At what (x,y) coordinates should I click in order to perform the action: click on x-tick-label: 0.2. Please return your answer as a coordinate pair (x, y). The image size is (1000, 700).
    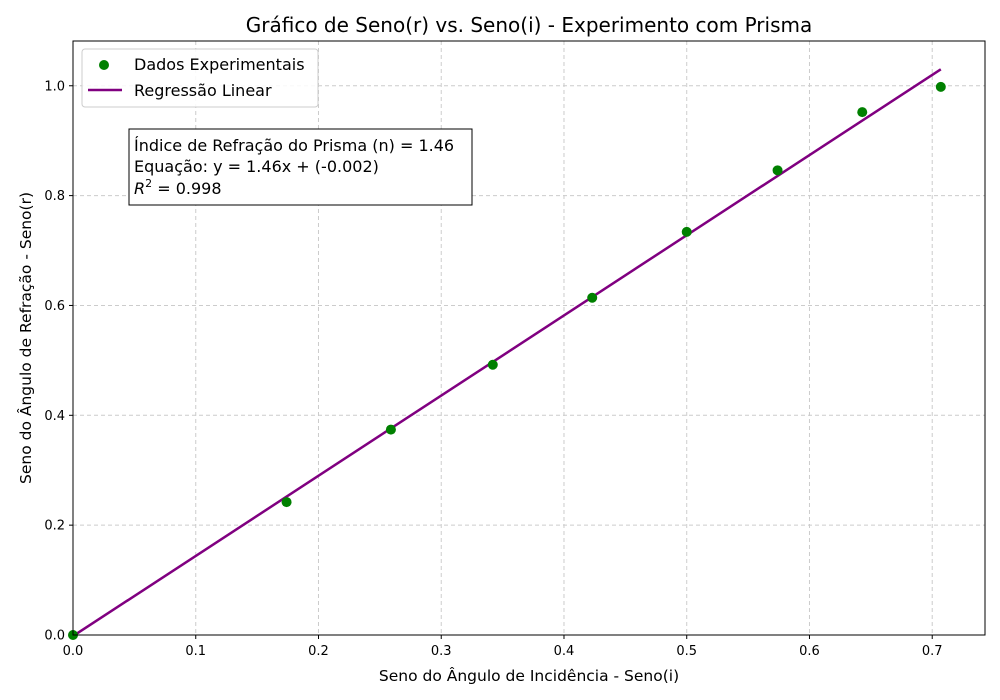
    Looking at the image, I should click on (318, 651).